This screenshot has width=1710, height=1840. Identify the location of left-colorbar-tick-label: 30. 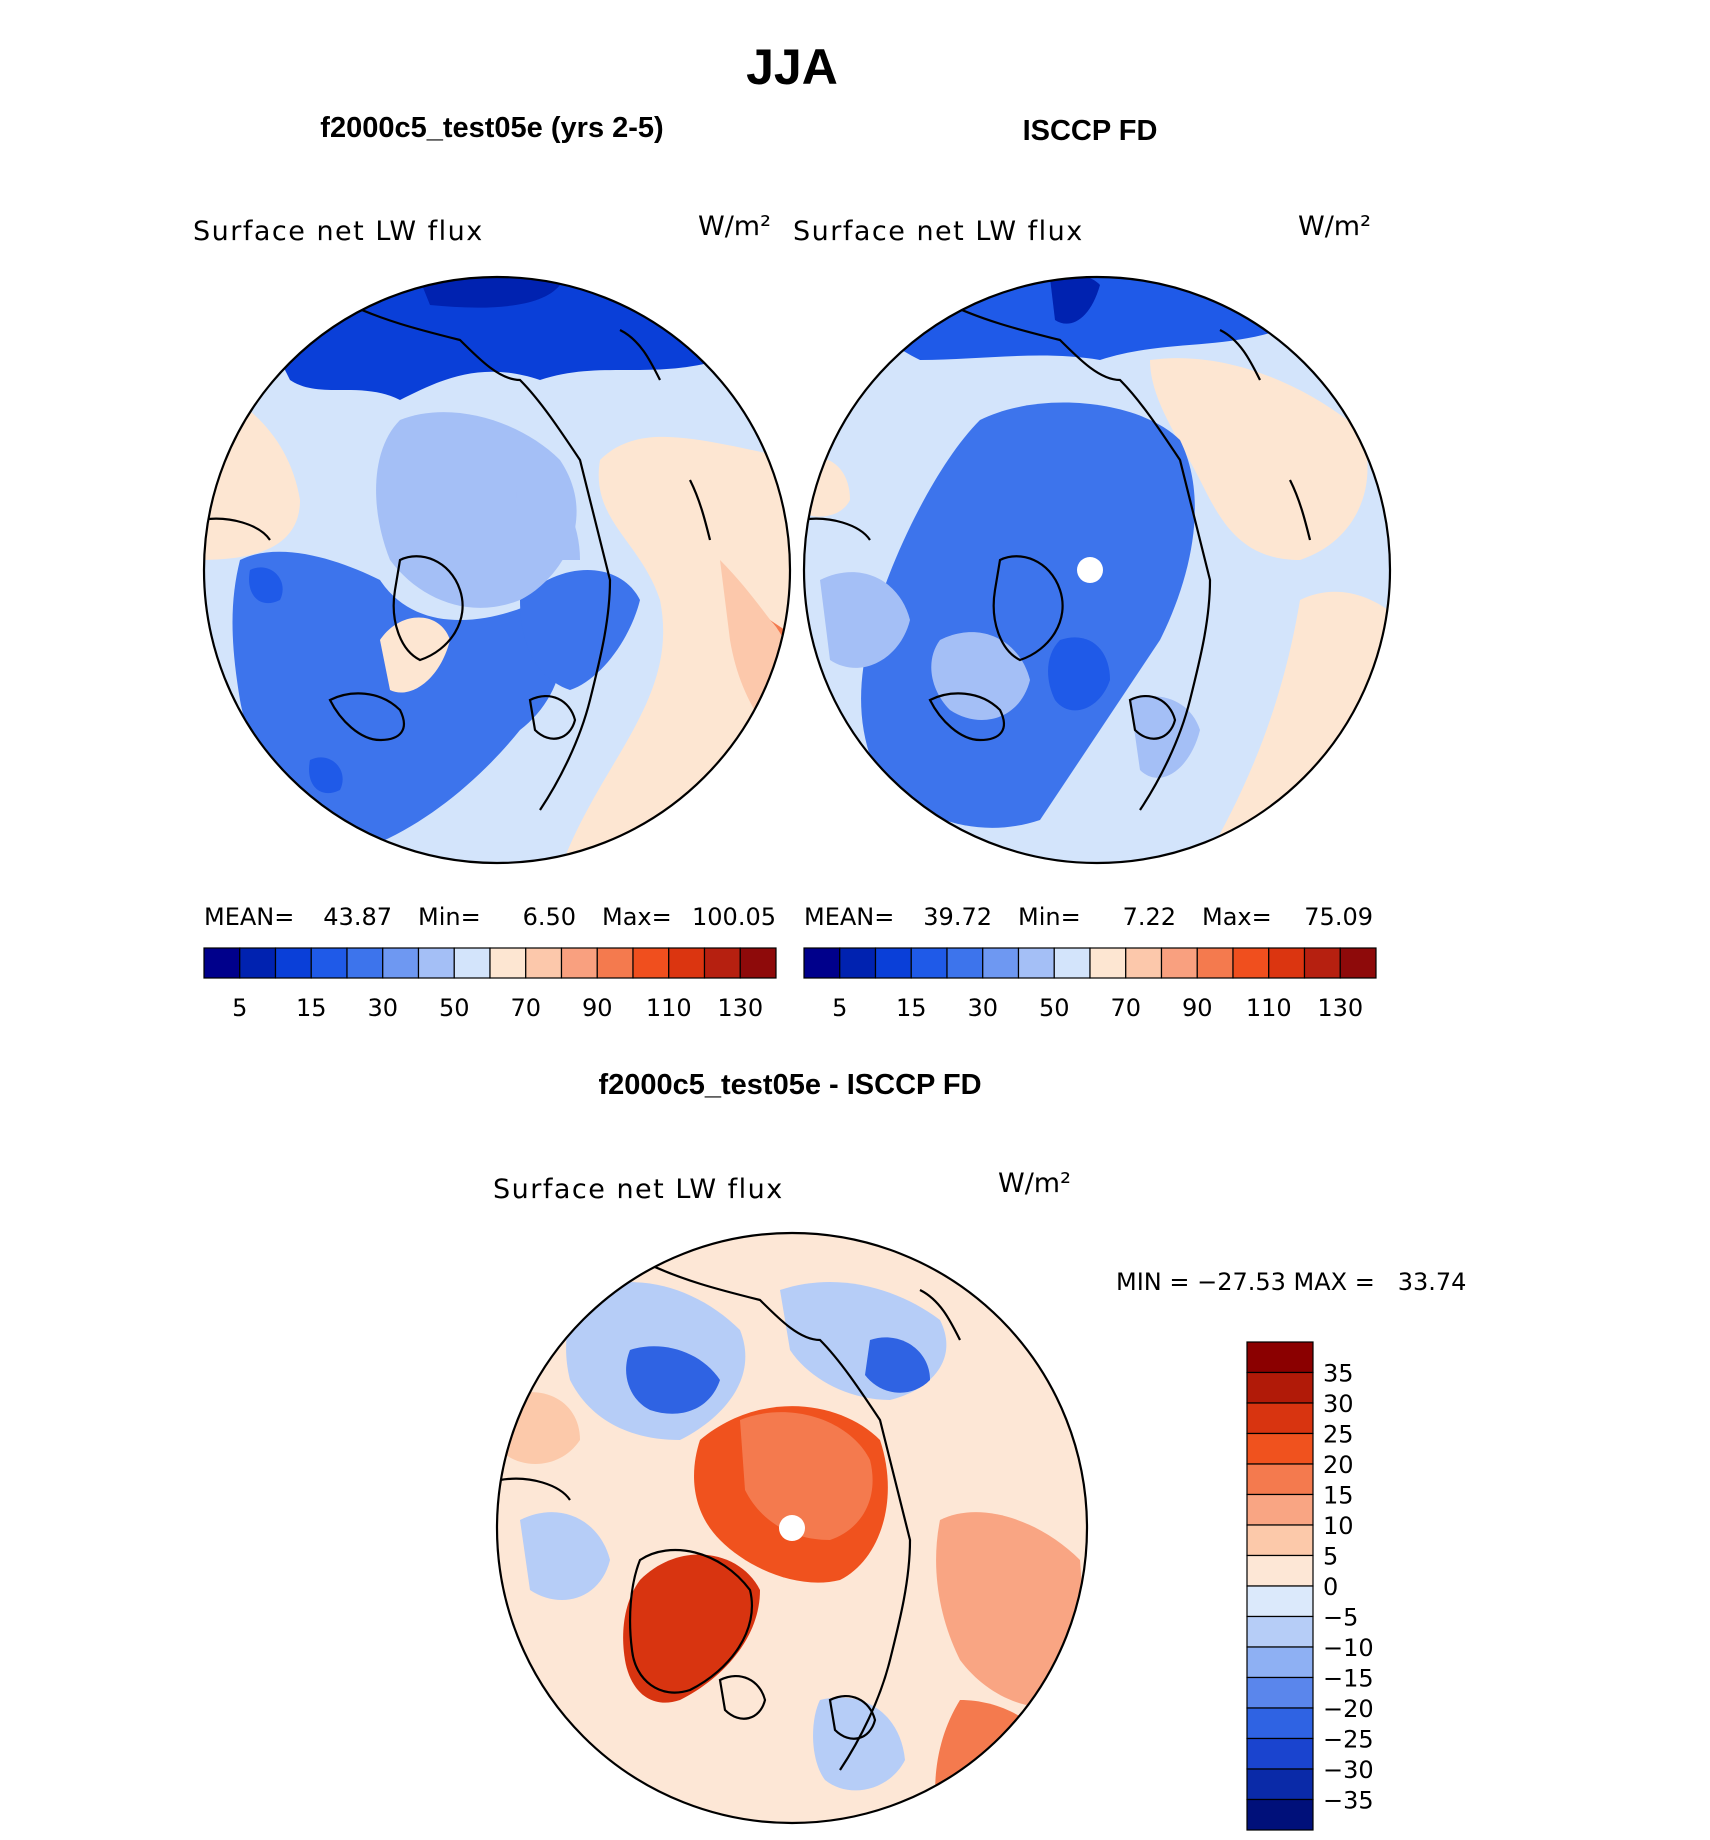
(382, 1008).